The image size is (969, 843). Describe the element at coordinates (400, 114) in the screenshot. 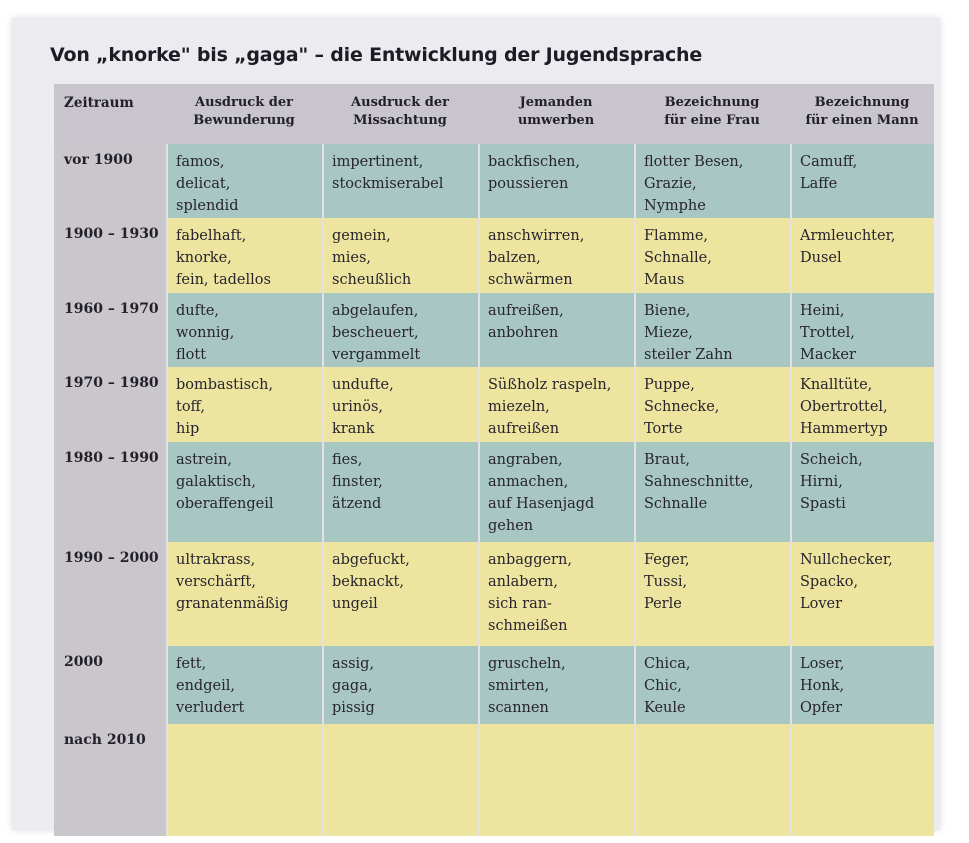

I see `header-missachtung: Ausdruck der Missachtung` at that location.